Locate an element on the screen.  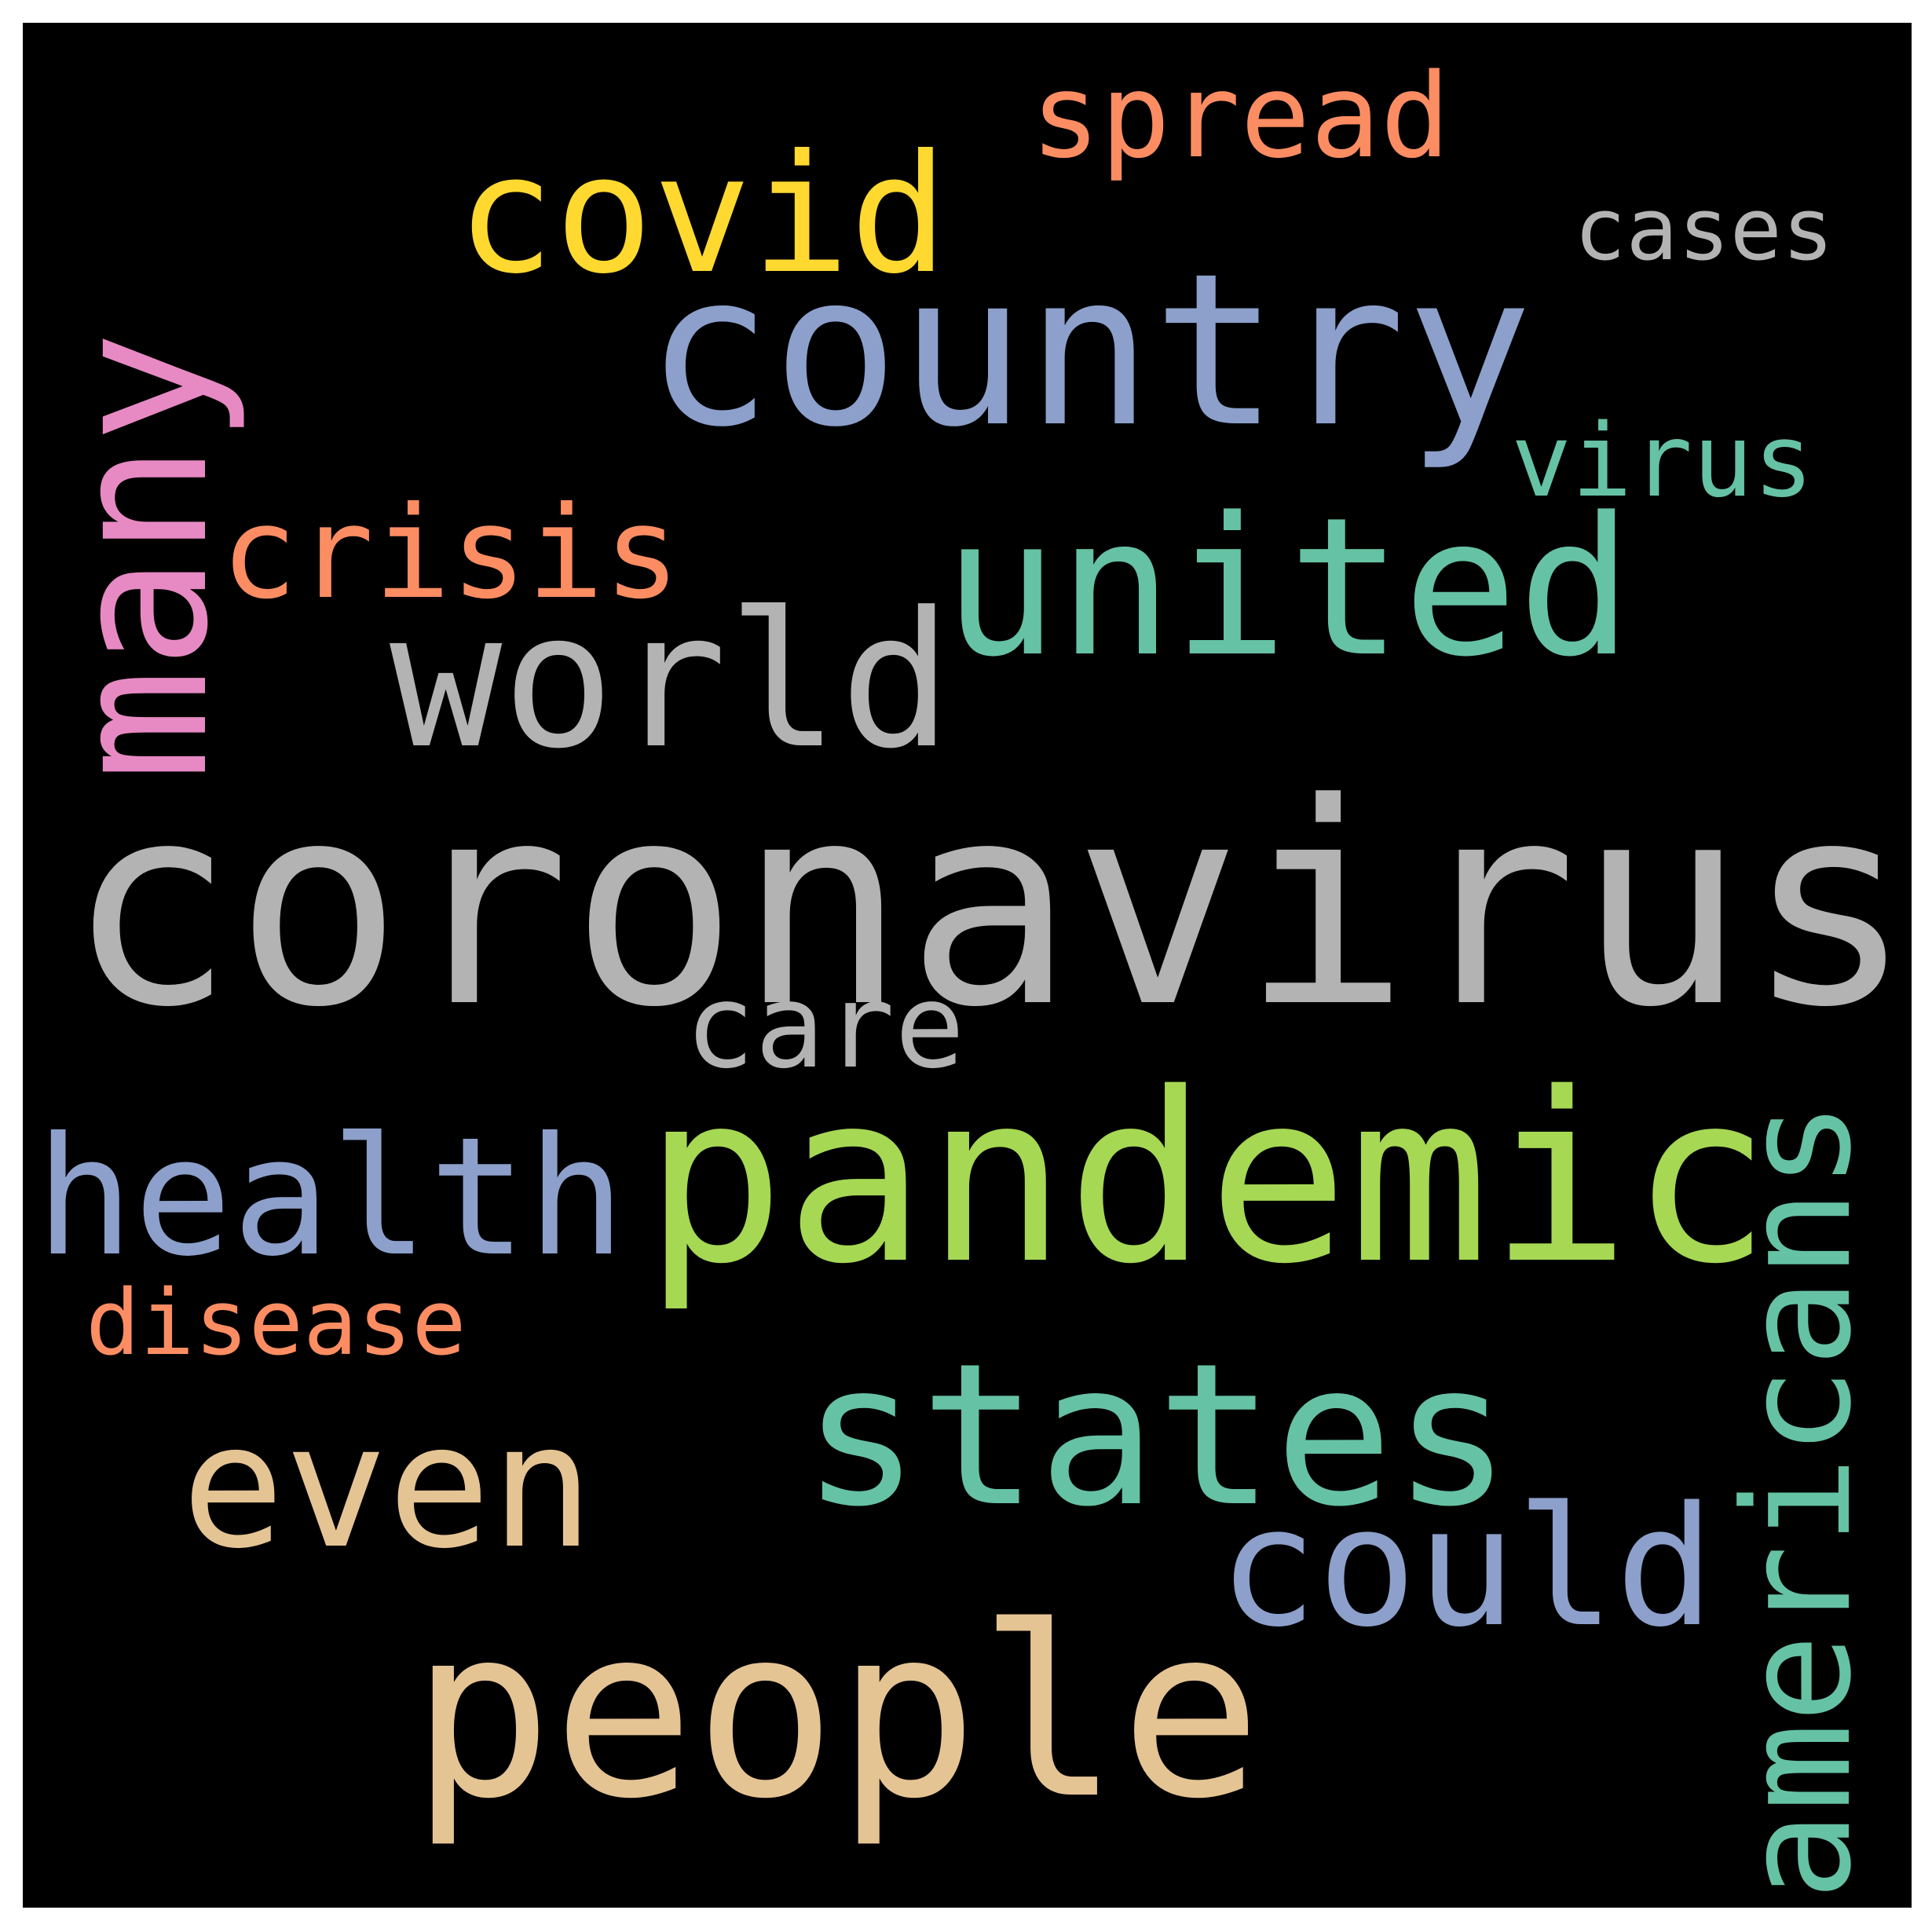
word-care: care is located at coordinates (825, 1027).